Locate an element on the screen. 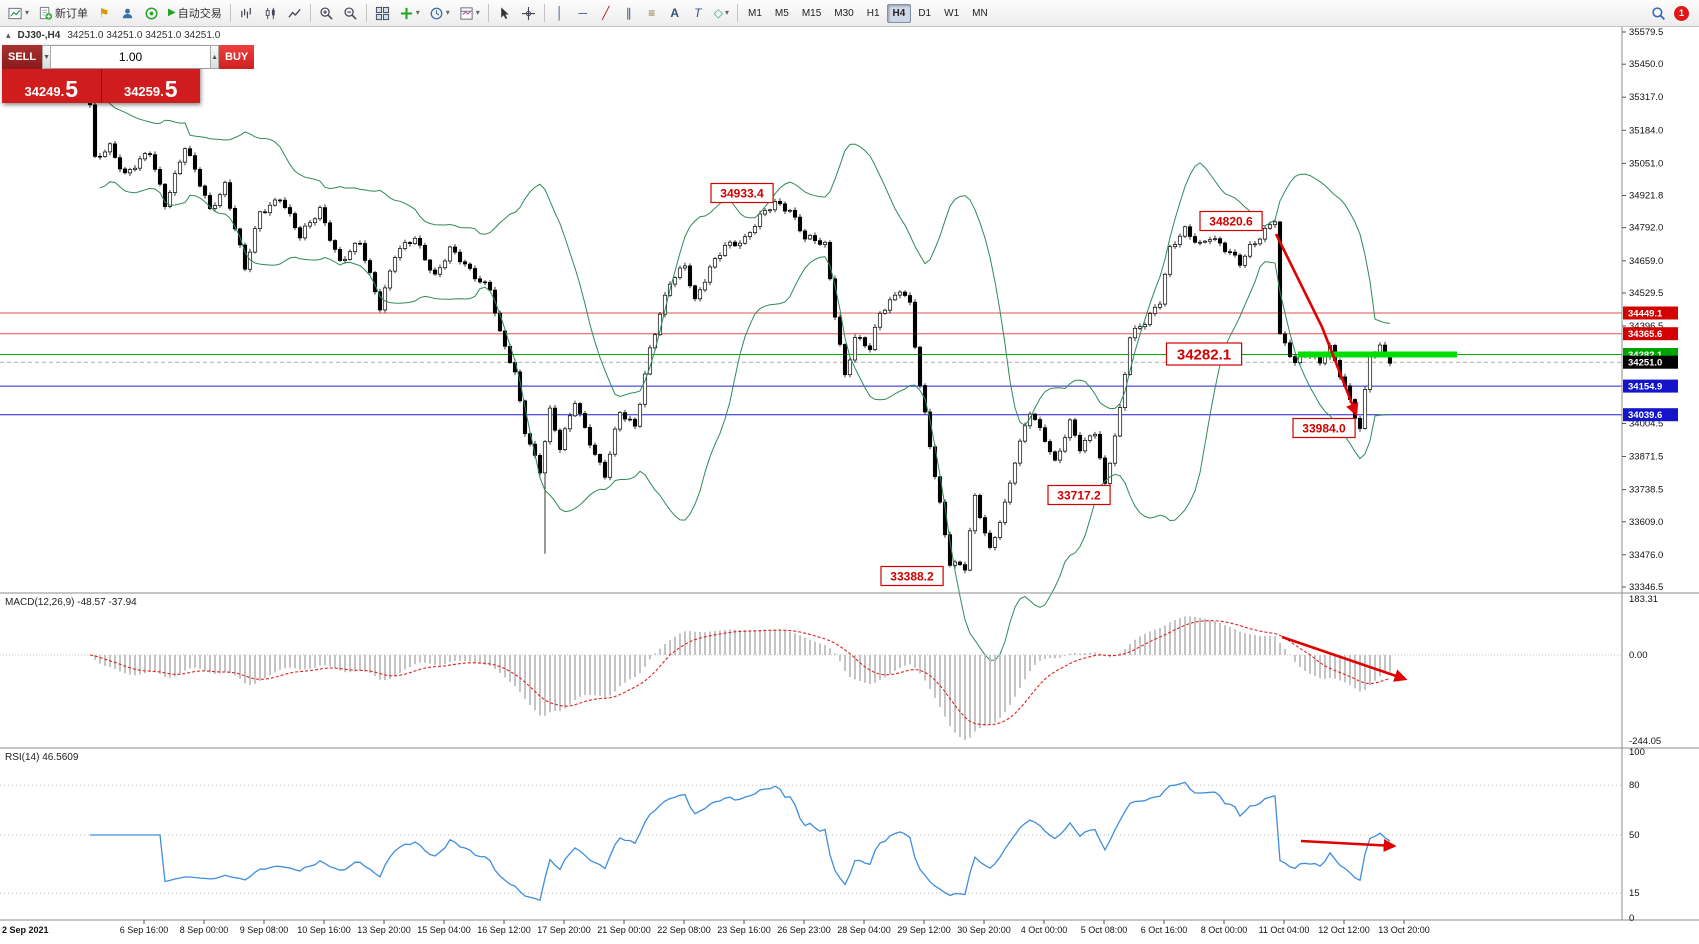  tile-windows-button is located at coordinates (382, 13).